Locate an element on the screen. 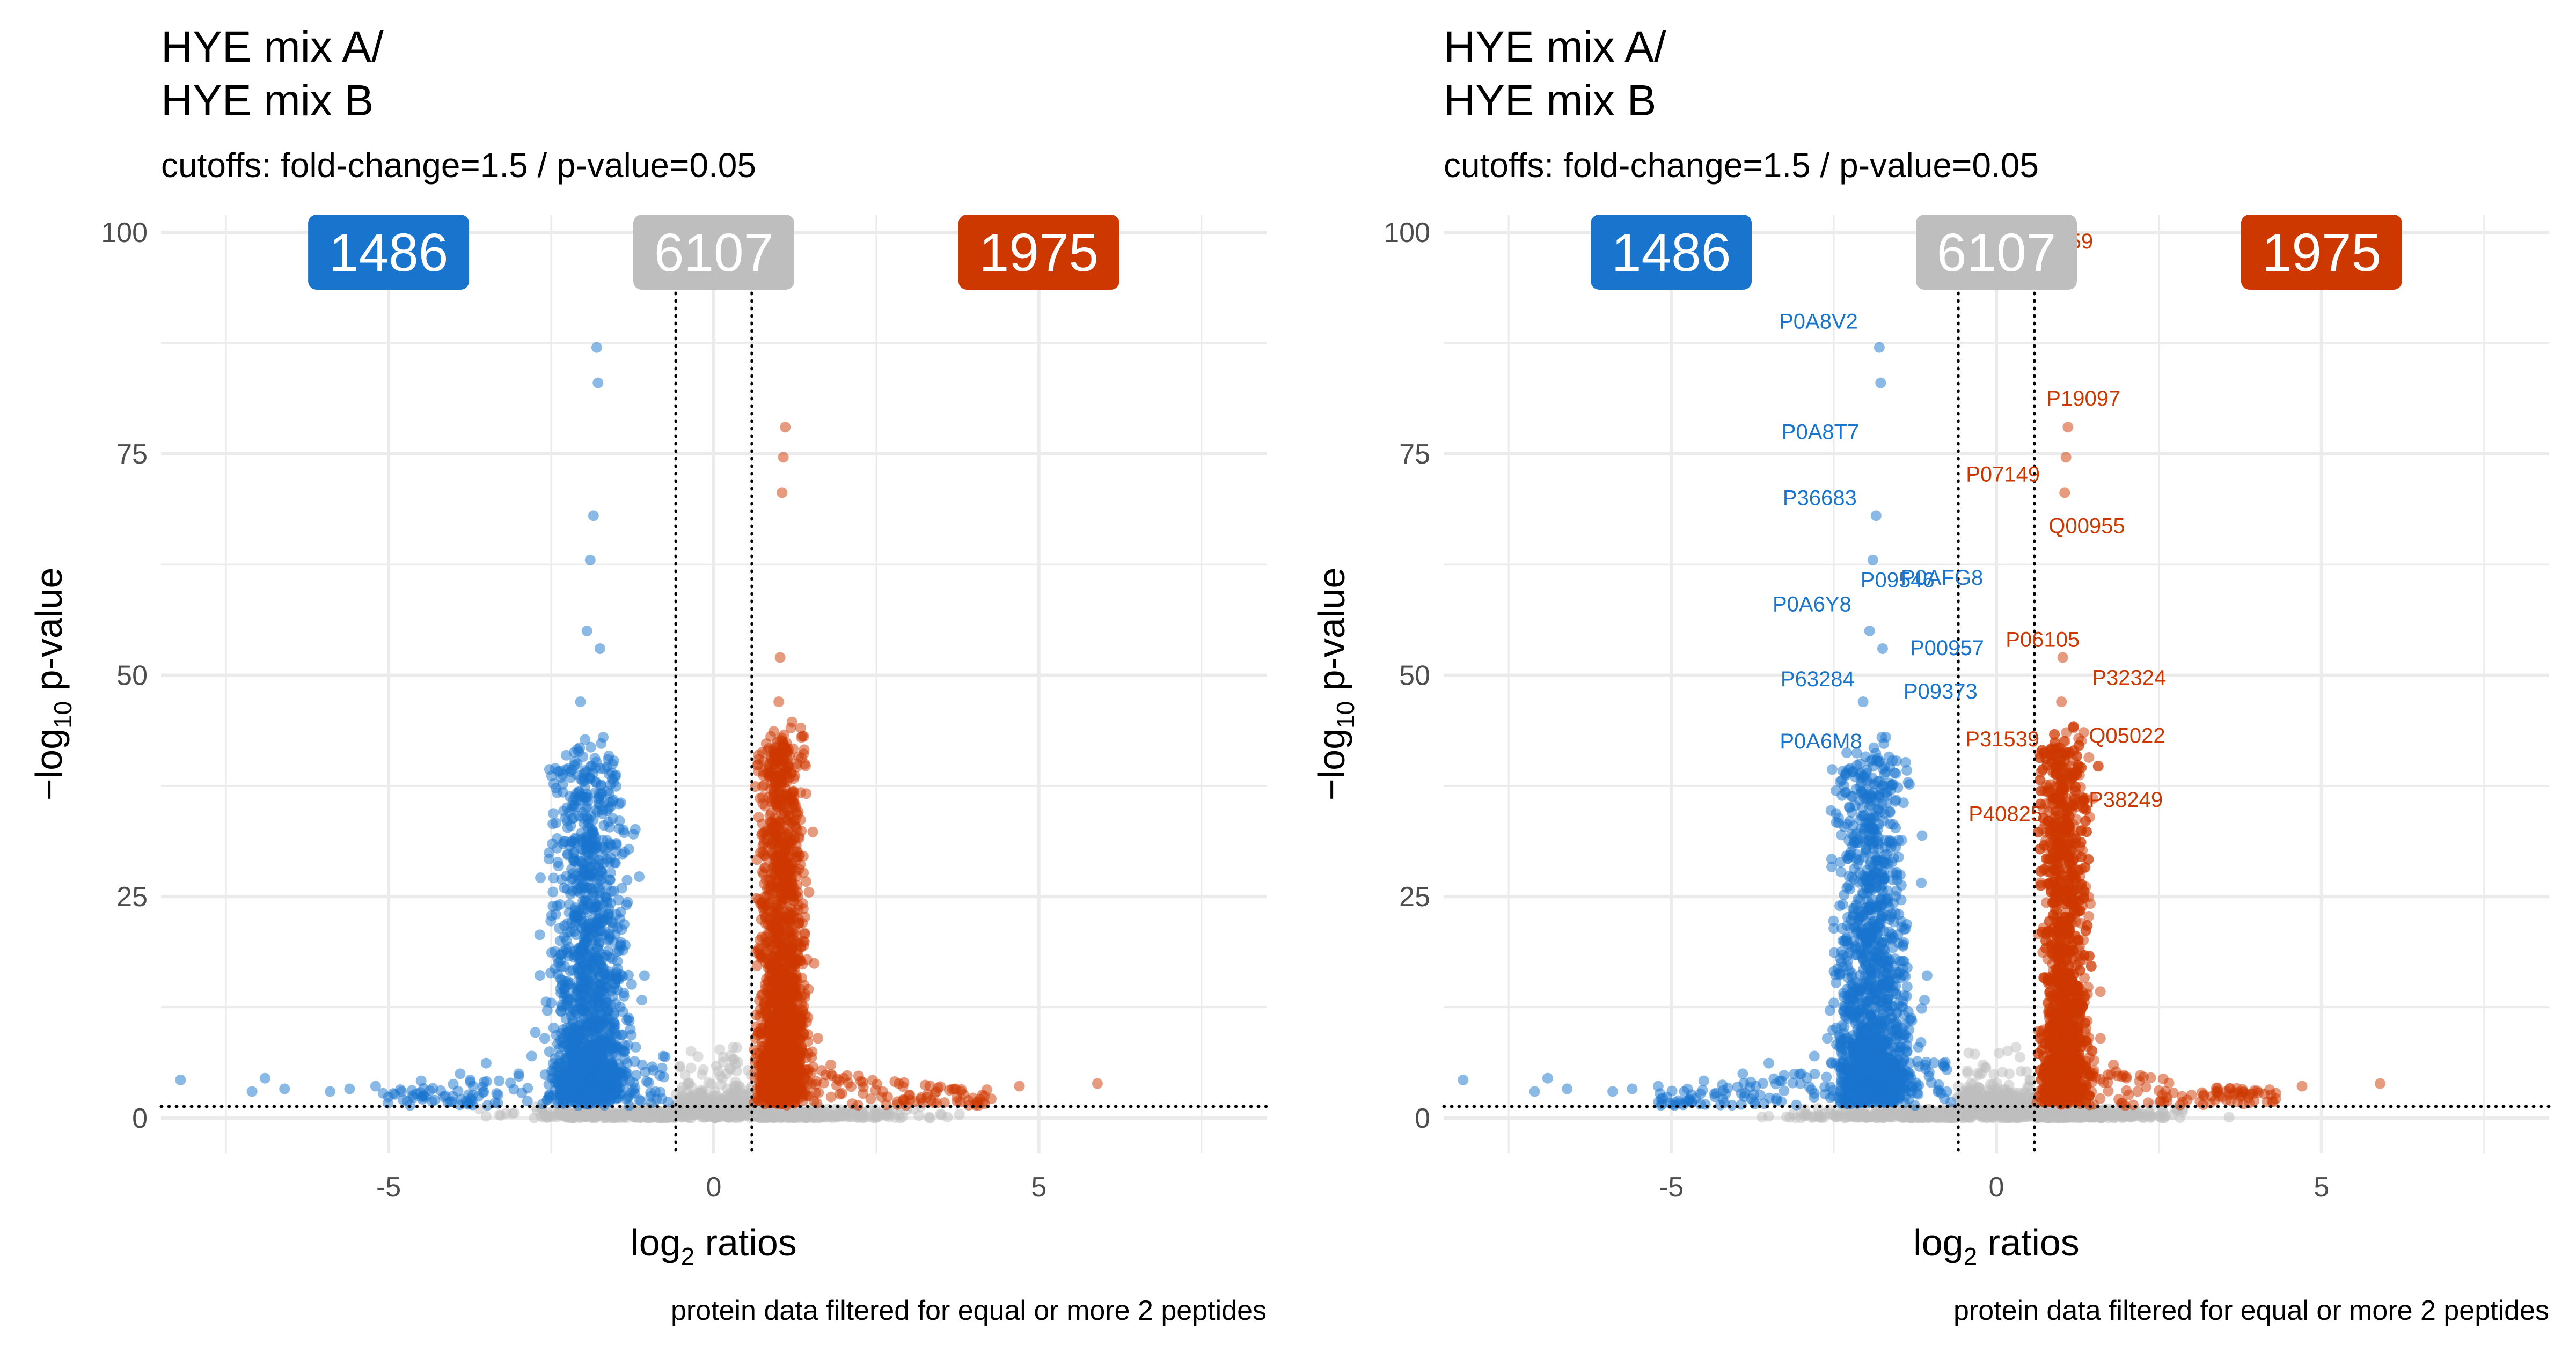 This screenshot has height=1352, width=2576. y-tick-label: 0 is located at coordinates (140, 1118).